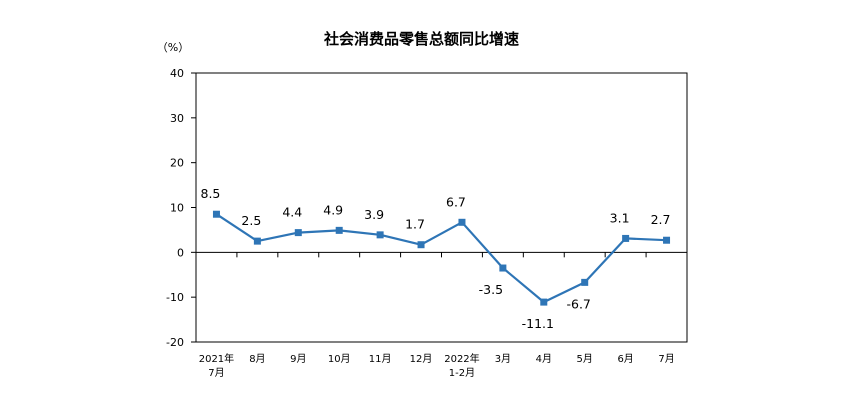 This screenshot has height=409, width=843. I want to click on data-label: 8.5, so click(211, 193).